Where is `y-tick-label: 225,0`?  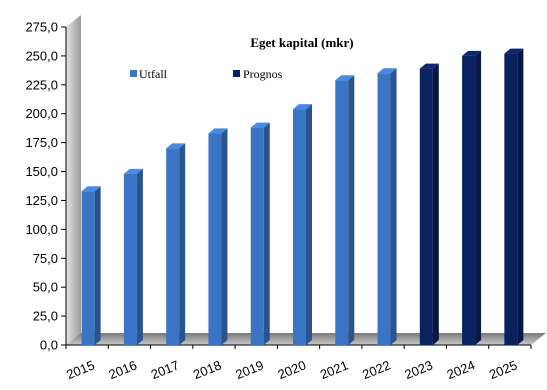
y-tick-label: 225,0 is located at coordinates (41, 84).